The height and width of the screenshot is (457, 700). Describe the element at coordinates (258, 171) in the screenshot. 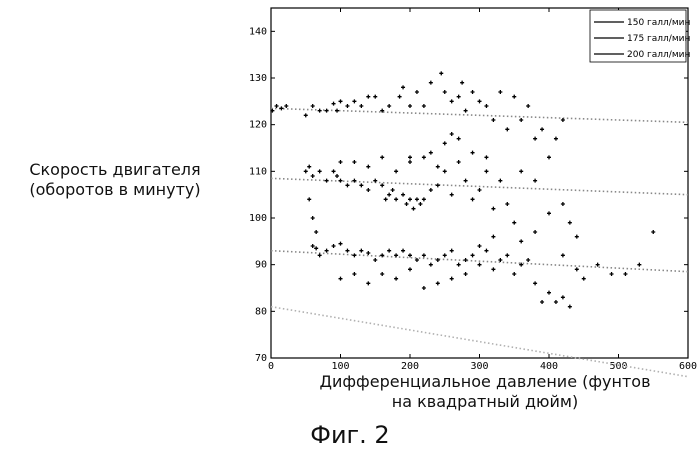

I see `y-tick-label: 110` at that location.